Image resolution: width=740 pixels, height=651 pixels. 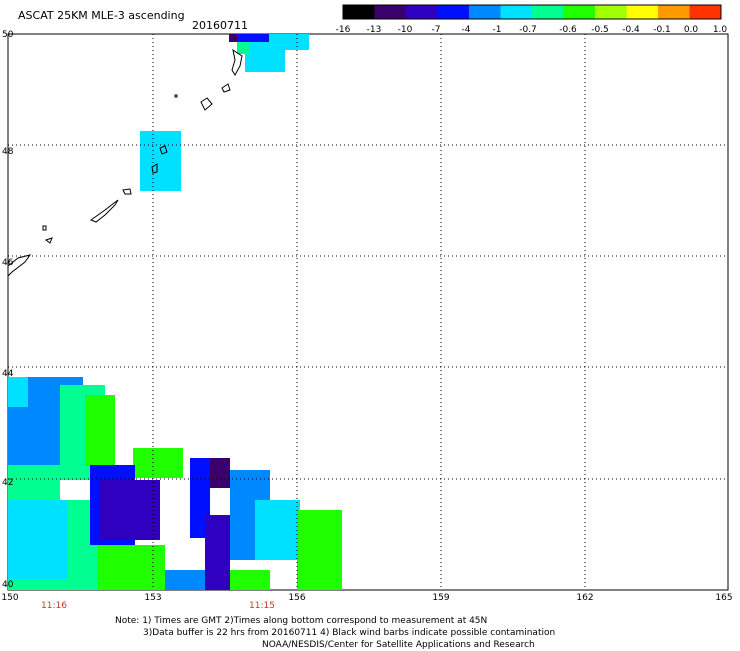 What do you see at coordinates (441, 598) in the screenshot?
I see `lon-label: 159` at bounding box center [441, 598].